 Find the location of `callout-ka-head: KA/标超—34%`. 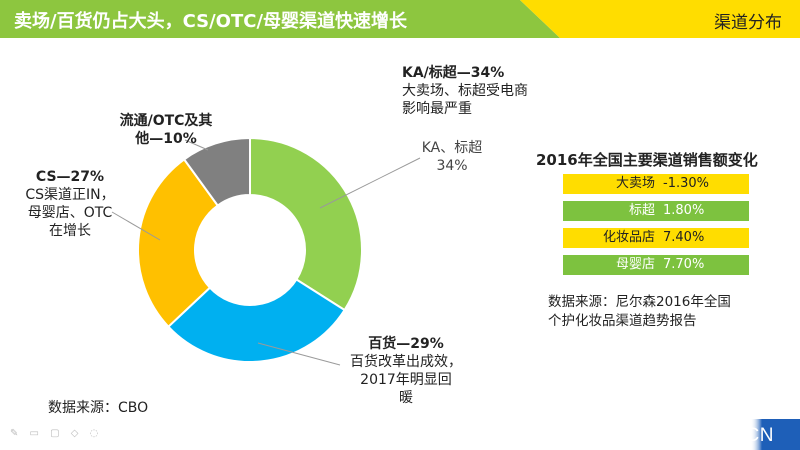

callout-ka-head: KA/标超—34% is located at coordinates (453, 73).